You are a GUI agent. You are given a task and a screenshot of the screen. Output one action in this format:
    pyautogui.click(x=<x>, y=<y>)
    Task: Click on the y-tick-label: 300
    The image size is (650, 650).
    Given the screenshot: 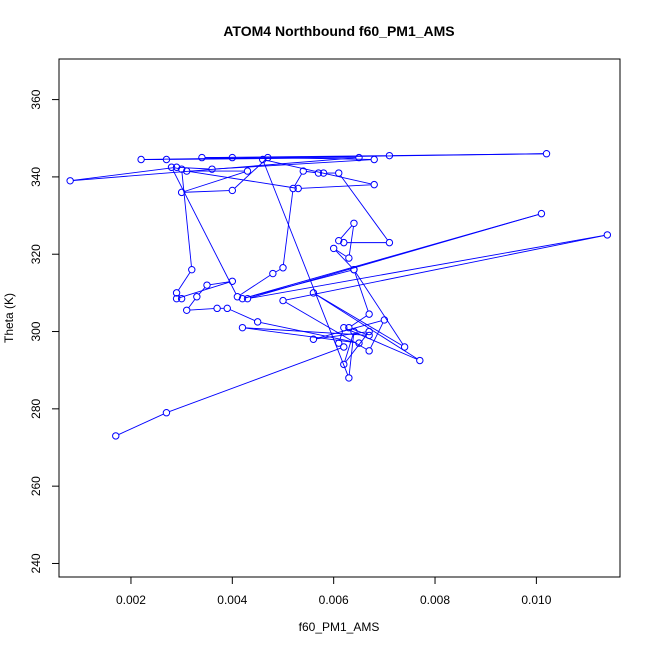 What is the action you would take?
    pyautogui.click(x=36, y=331)
    